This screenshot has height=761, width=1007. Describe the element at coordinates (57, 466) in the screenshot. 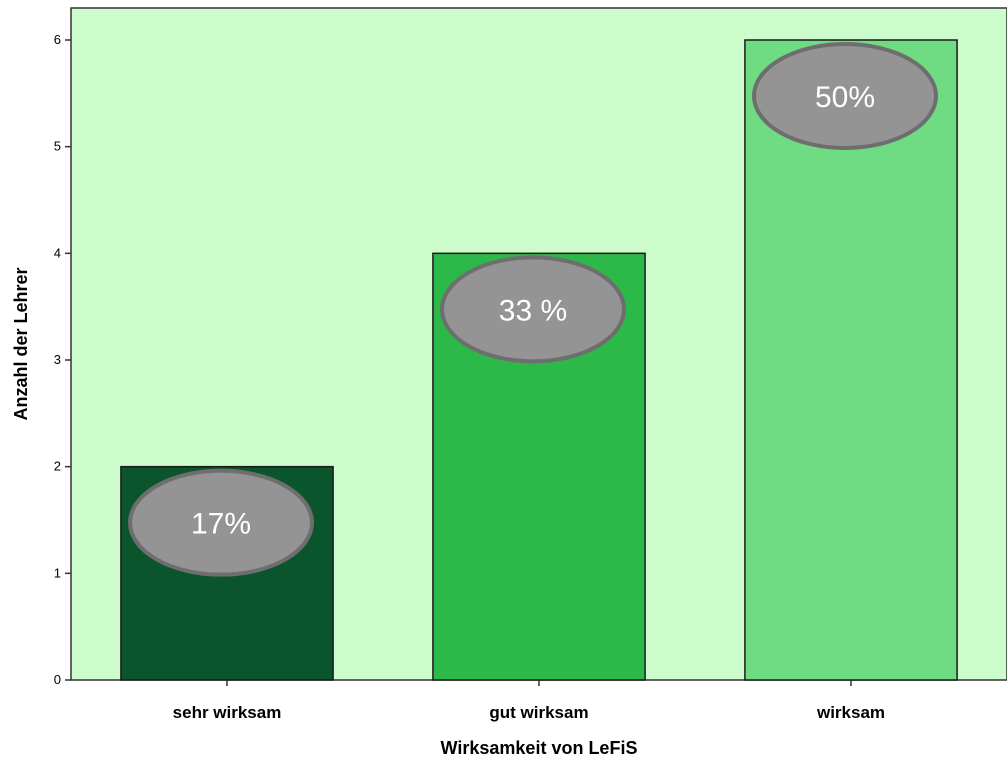

I see `y-tick-label: 2` at that location.